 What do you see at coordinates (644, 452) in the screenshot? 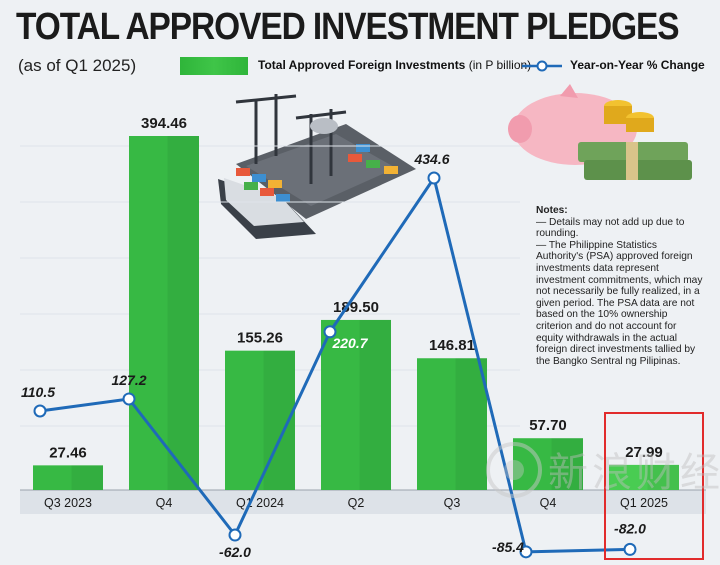
I see `bar-value-label: 27.99` at bounding box center [644, 452].